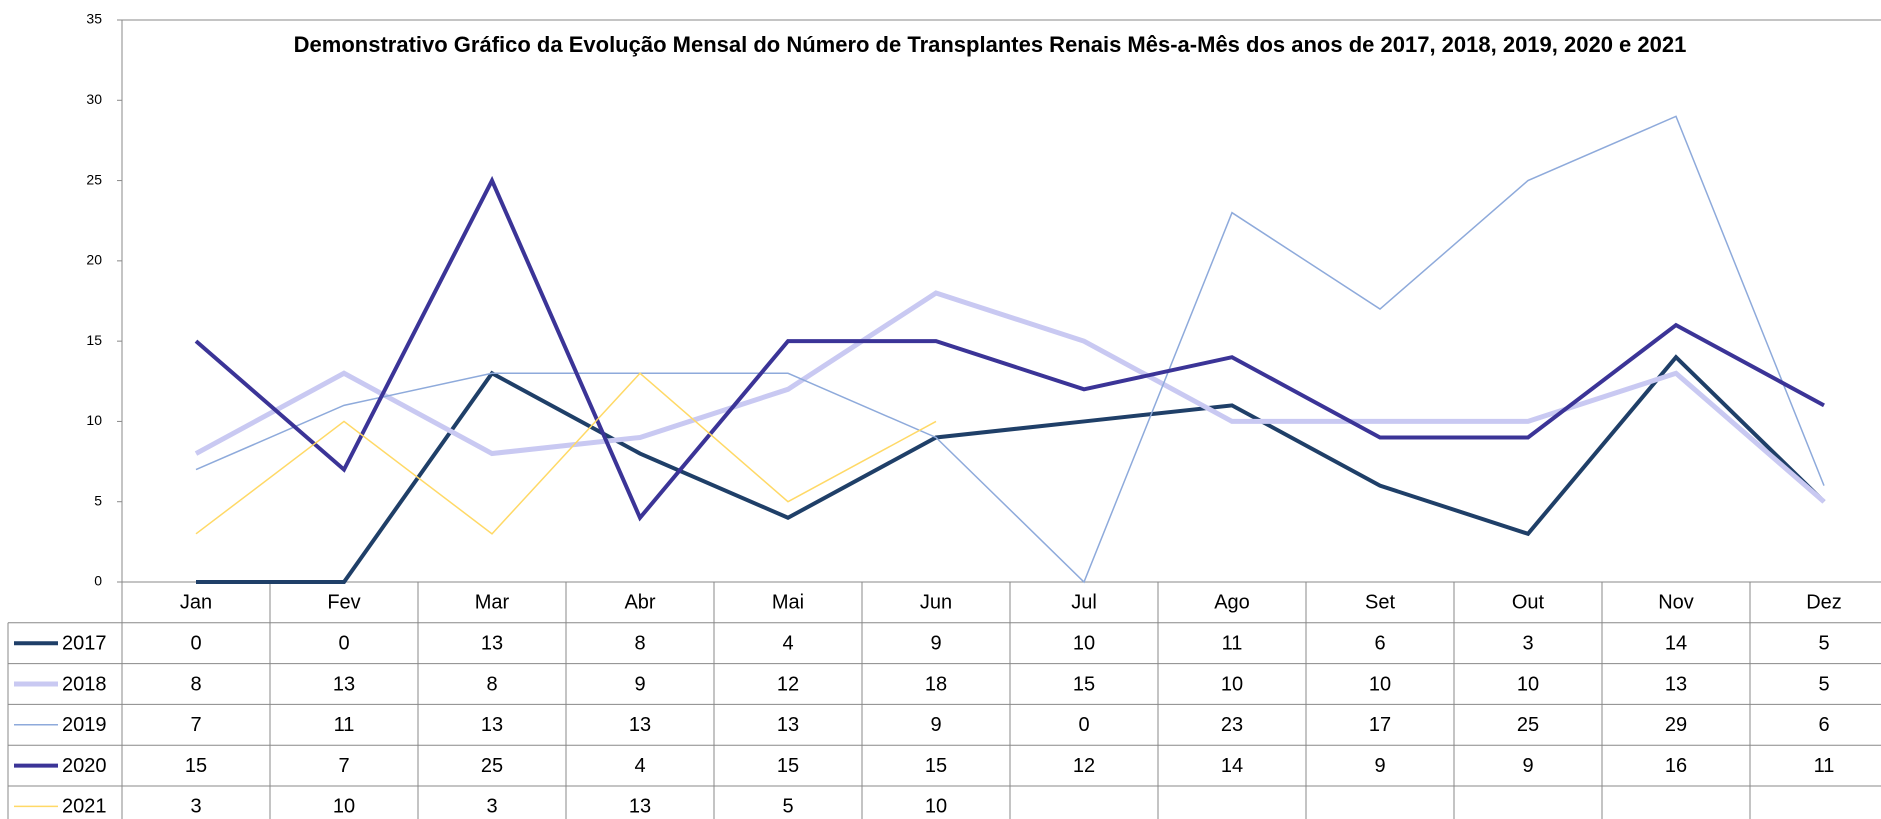  Describe the element at coordinates (566, 453) in the screenshot. I see `series-line` at that location.